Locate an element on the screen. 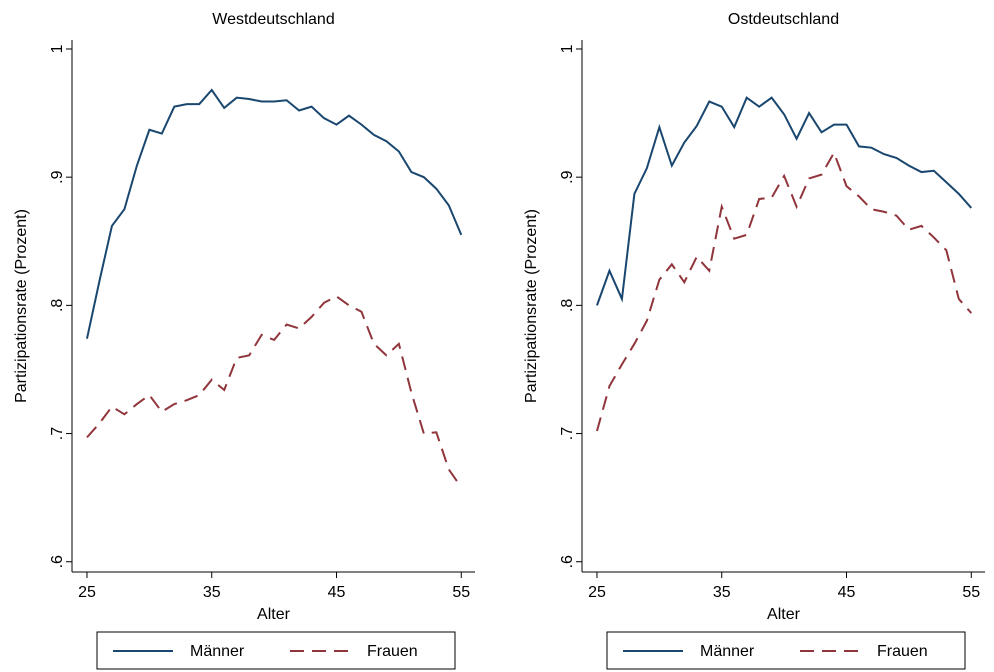 The height and width of the screenshot is (672, 994). chart-title: Westdeutschland is located at coordinates (273, 19).